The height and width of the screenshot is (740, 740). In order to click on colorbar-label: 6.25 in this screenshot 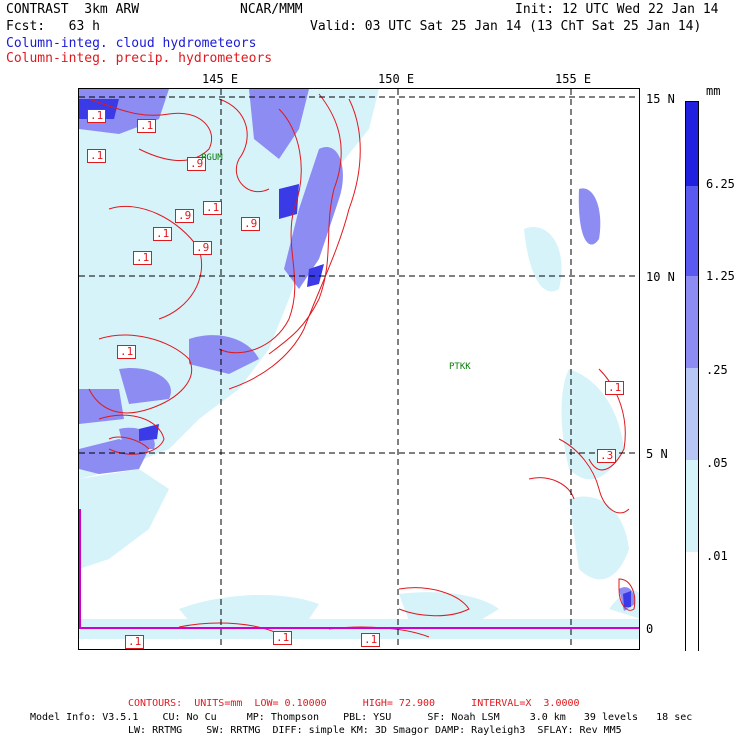, I will do `click(720, 184)`.